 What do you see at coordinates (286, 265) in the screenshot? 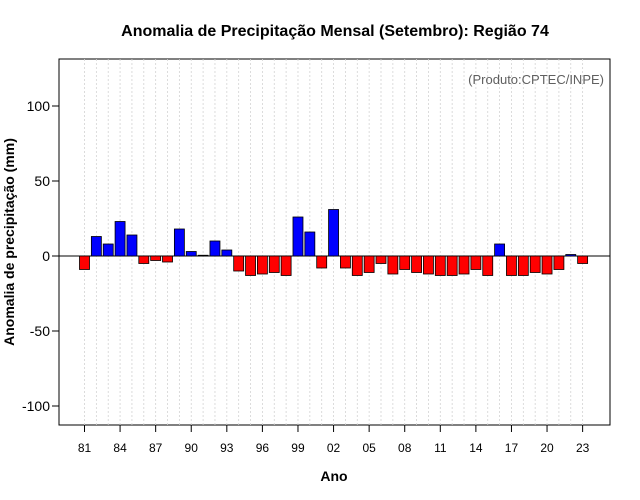
I see `bar-1998` at bounding box center [286, 265].